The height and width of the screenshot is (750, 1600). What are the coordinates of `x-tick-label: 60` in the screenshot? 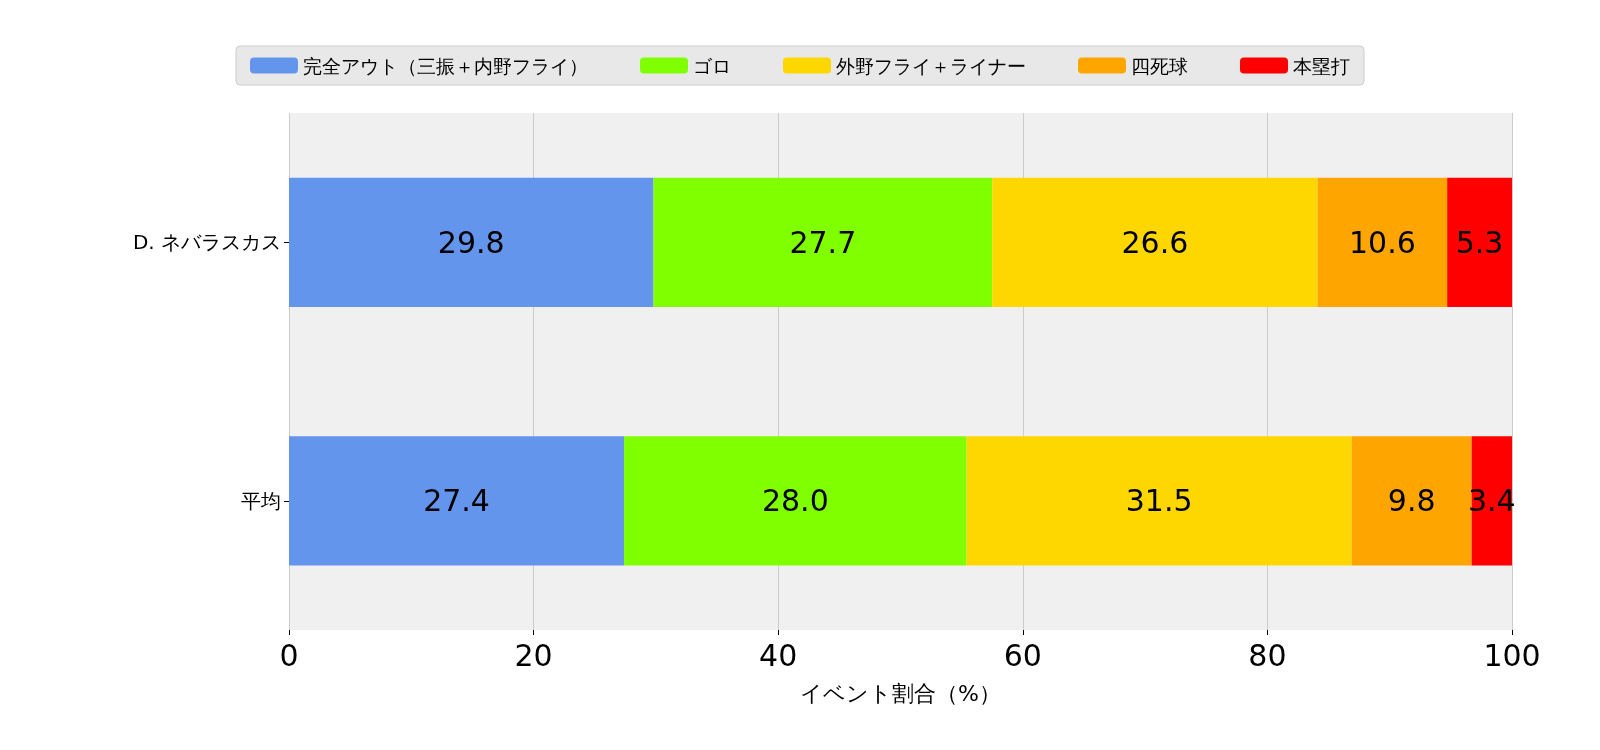 It's located at (1022, 655).